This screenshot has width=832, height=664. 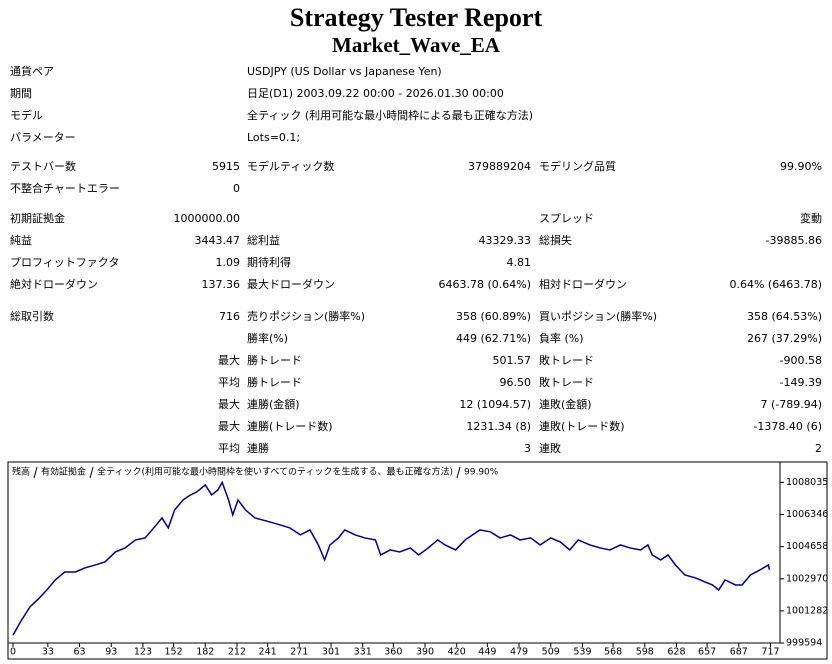 I want to click on legend-item: 有効証拠金, so click(x=63, y=472).